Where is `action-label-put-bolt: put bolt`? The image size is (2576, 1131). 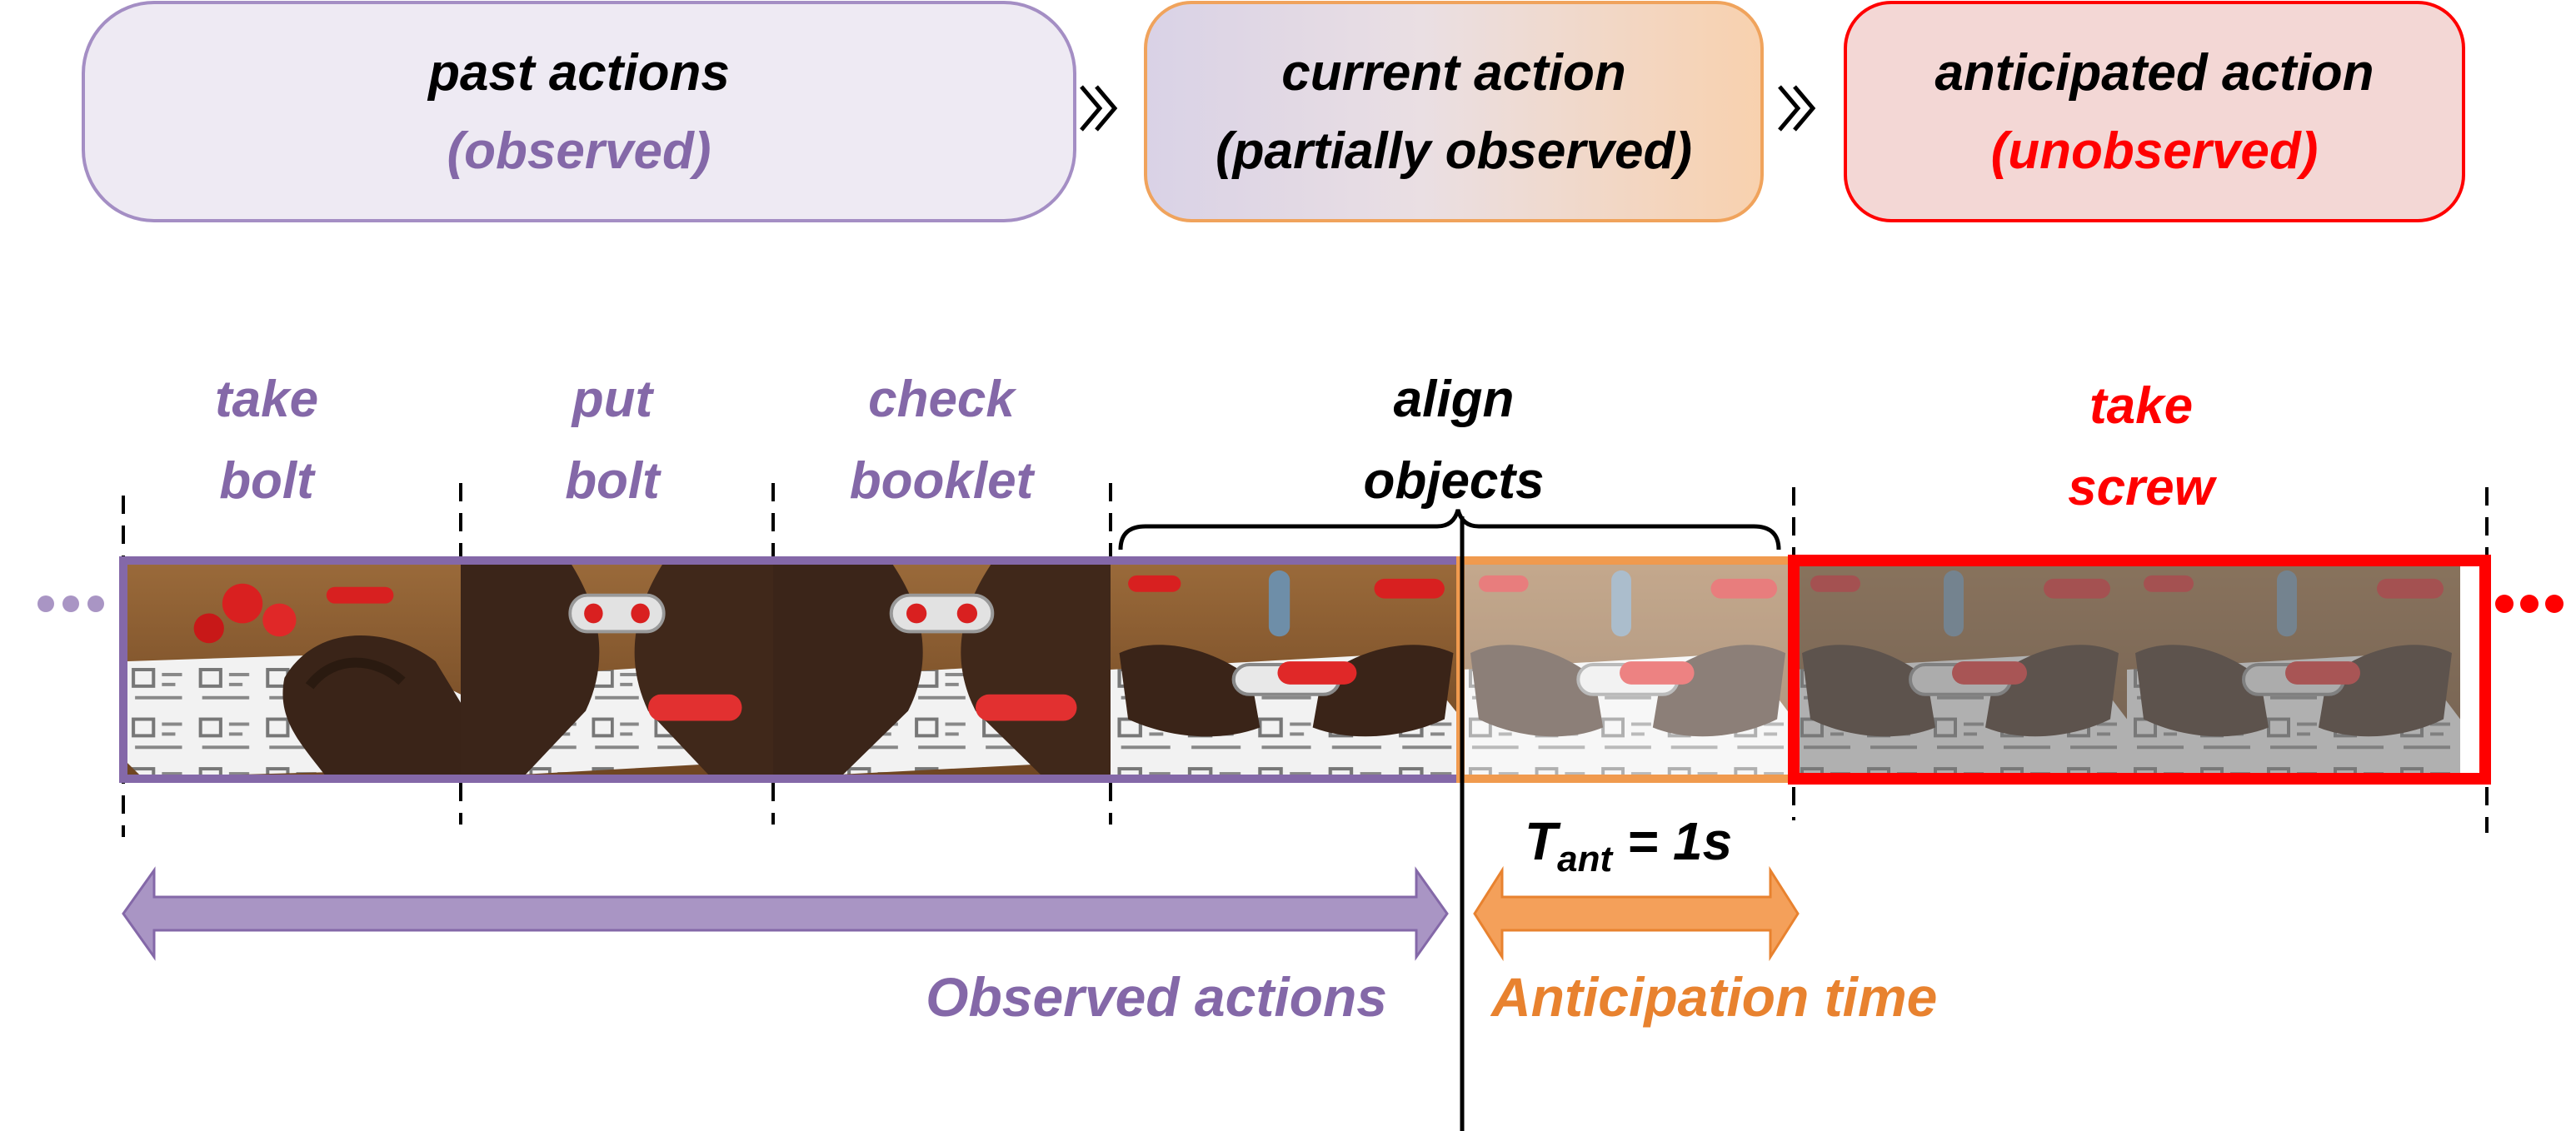
action-label-put-bolt: put bolt is located at coordinates (613, 440).